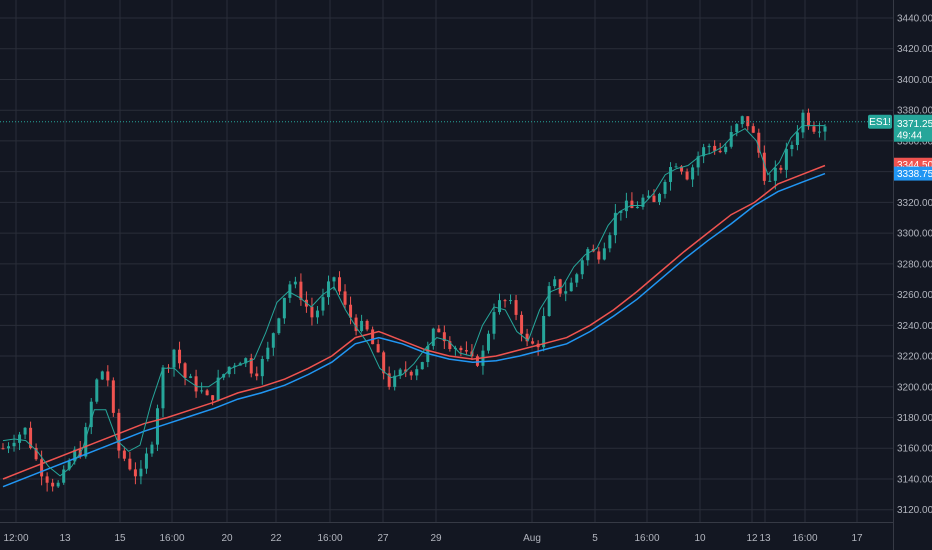  Describe the element at coordinates (436, 538) in the screenshot. I see `x-tick-label: 29` at that location.